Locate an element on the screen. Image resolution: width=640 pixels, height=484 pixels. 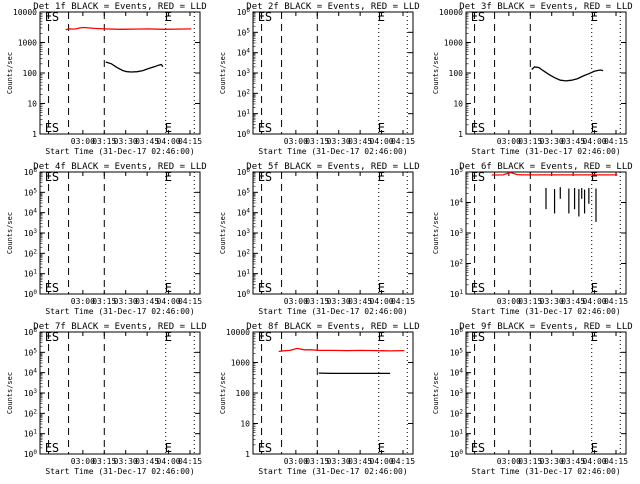
panel-title: Det 9f BLACK = Events, RED = LLD is located at coordinates (545, 327).